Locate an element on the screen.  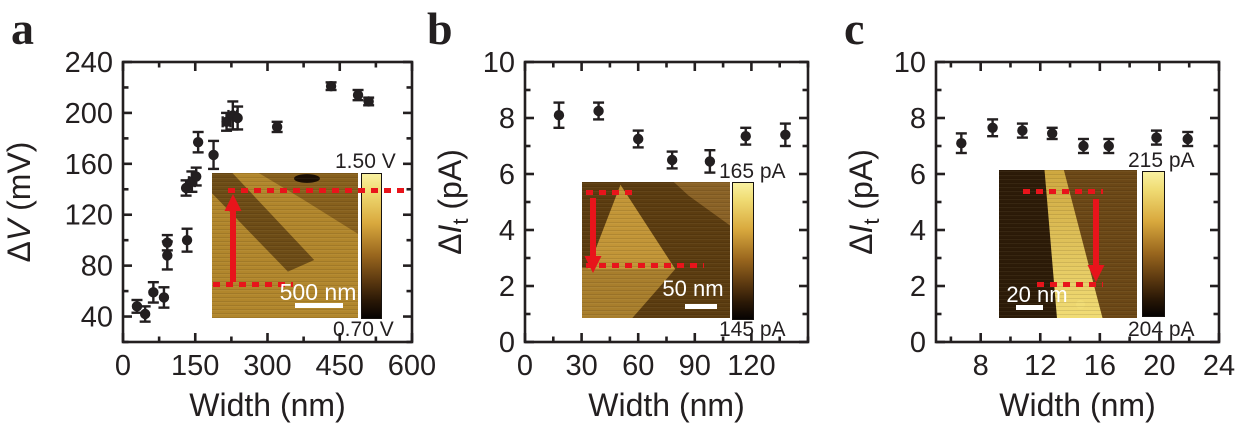
y-tick-label: 80 is located at coordinates (97, 267).